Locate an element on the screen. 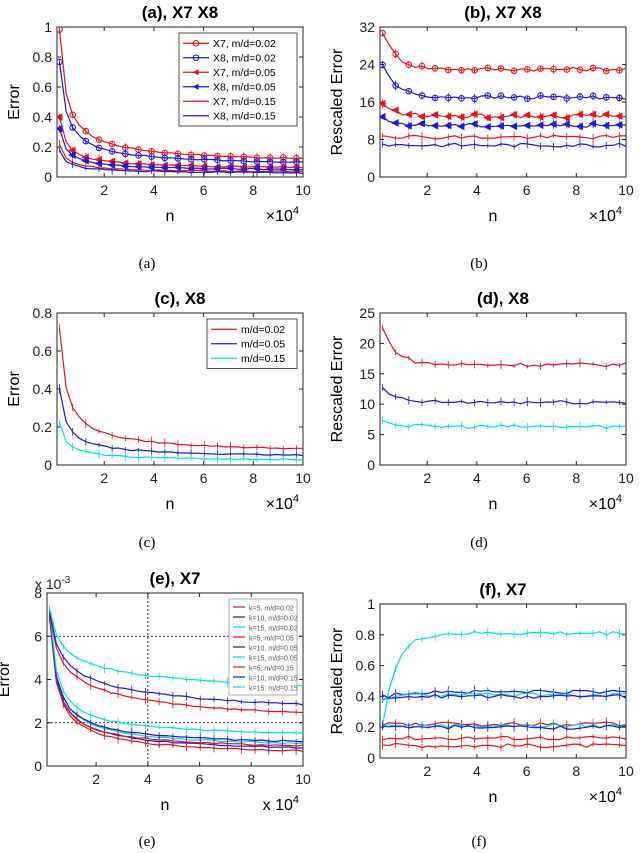  y-tick-label: 8 is located at coordinates (371, 140).